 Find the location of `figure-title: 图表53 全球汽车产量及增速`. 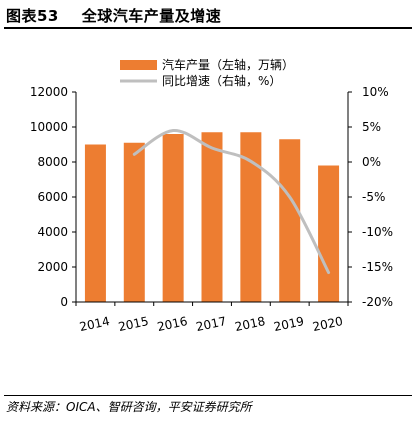

figure-title: 图表53 全球汽车产量及增速 is located at coordinates (114, 16).